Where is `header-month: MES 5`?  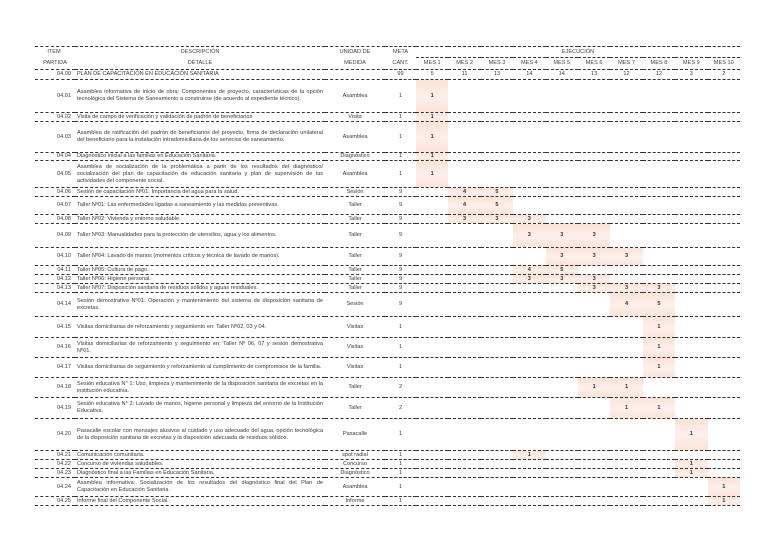 header-month: MES 5 is located at coordinates (562, 63).